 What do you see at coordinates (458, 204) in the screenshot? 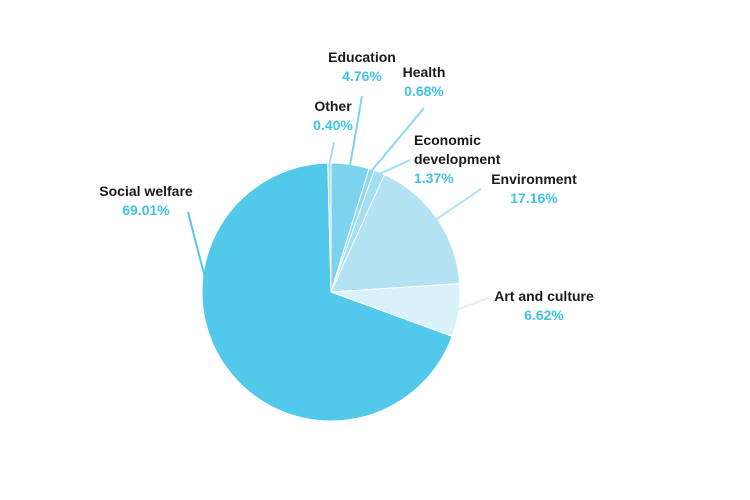
I see `leader-line-environment` at bounding box center [458, 204].